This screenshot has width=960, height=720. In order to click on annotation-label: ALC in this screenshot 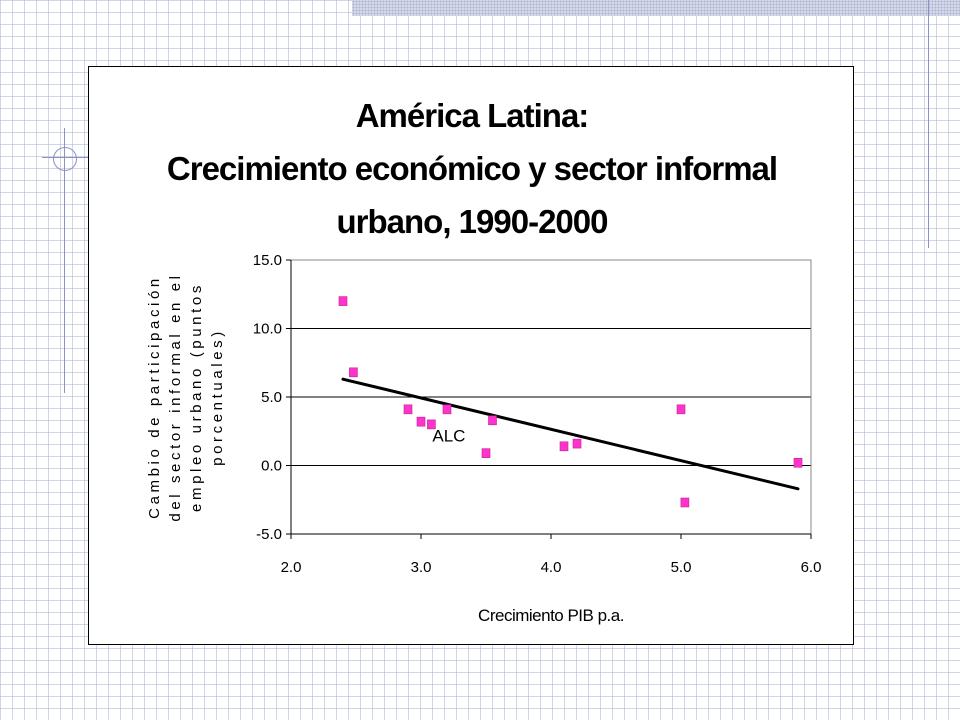, I will do `click(448, 435)`.